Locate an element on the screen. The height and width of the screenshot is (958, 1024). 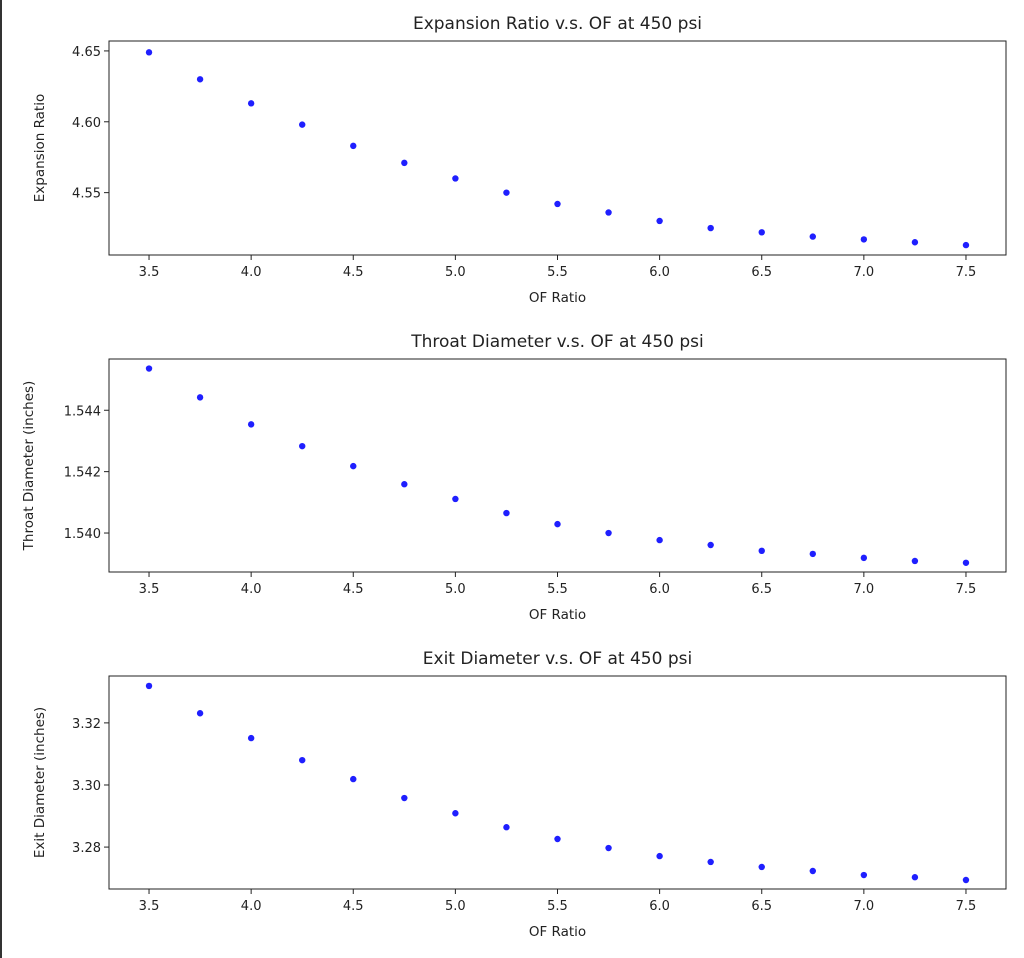
y-tick-label: 3.30 is located at coordinates (86, 786).